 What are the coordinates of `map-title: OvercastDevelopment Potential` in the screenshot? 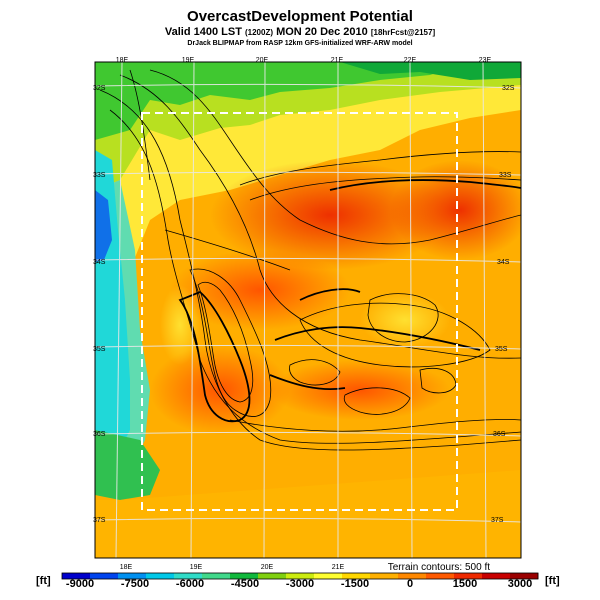 It's located at (300, 16).